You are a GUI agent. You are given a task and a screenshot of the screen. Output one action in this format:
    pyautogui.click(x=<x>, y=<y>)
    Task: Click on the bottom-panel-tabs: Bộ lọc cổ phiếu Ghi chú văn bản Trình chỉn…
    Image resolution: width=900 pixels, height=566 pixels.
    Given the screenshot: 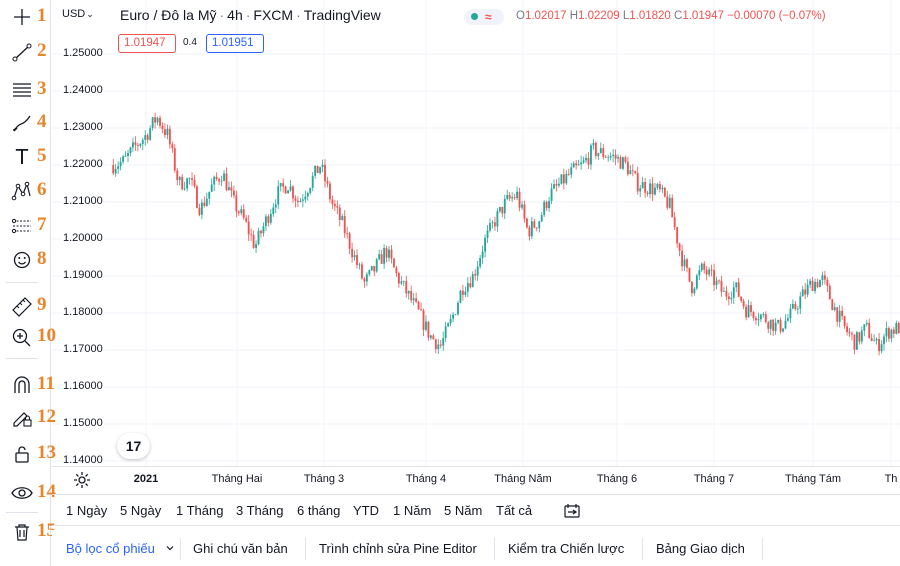 What is the action you would take?
    pyautogui.click(x=476, y=548)
    